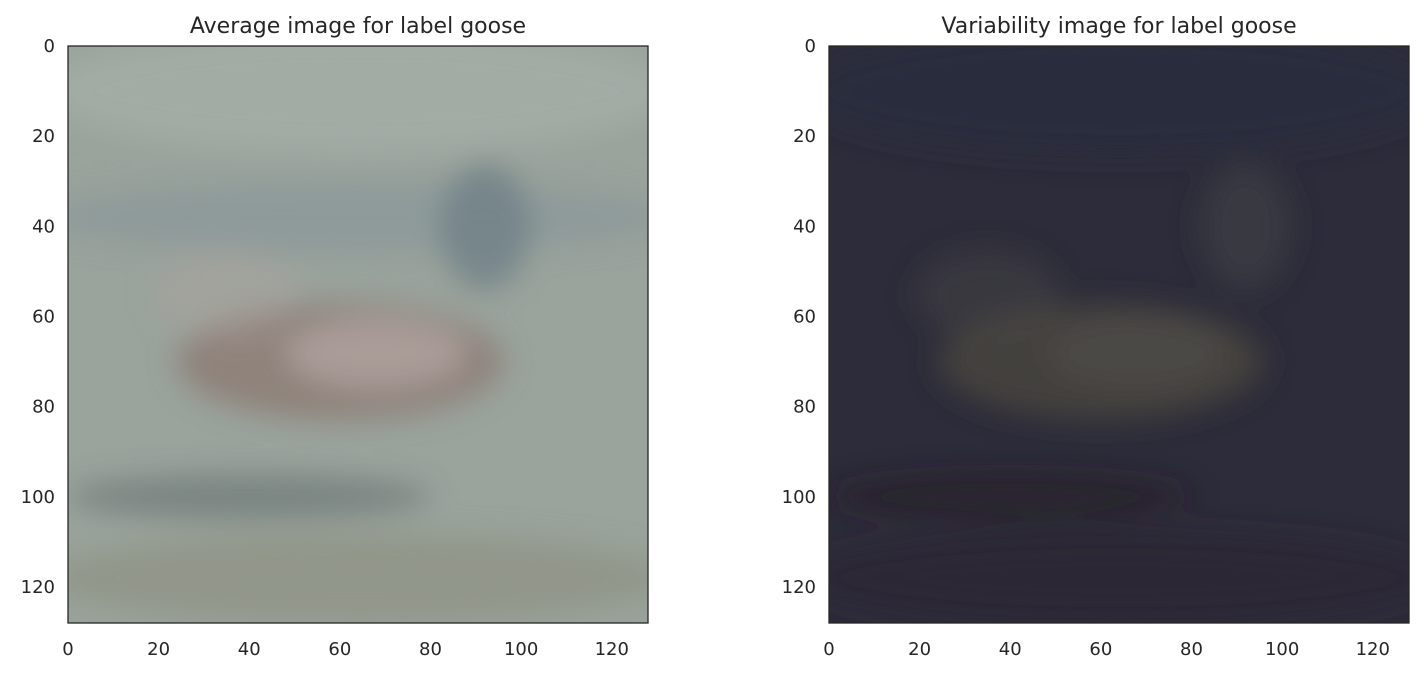 The image size is (1422, 673). Describe the element at coordinates (358, 26) in the screenshot. I see `chart-title: Average image for label goose` at that location.